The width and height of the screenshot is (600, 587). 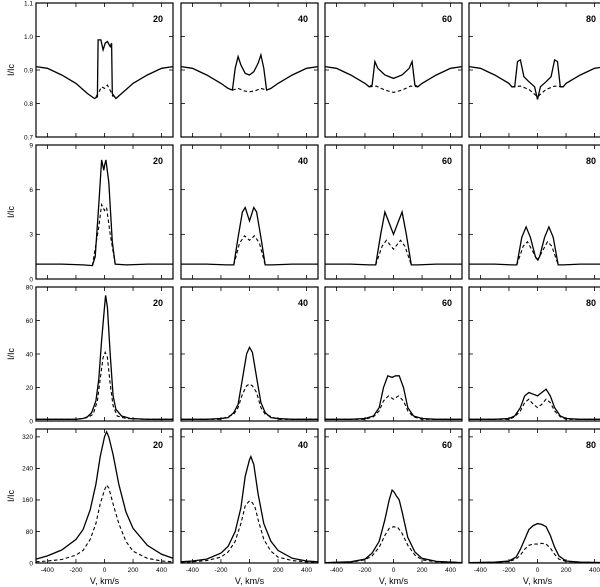 I want to click on y-tick-label: 240, so click(x=27, y=469).